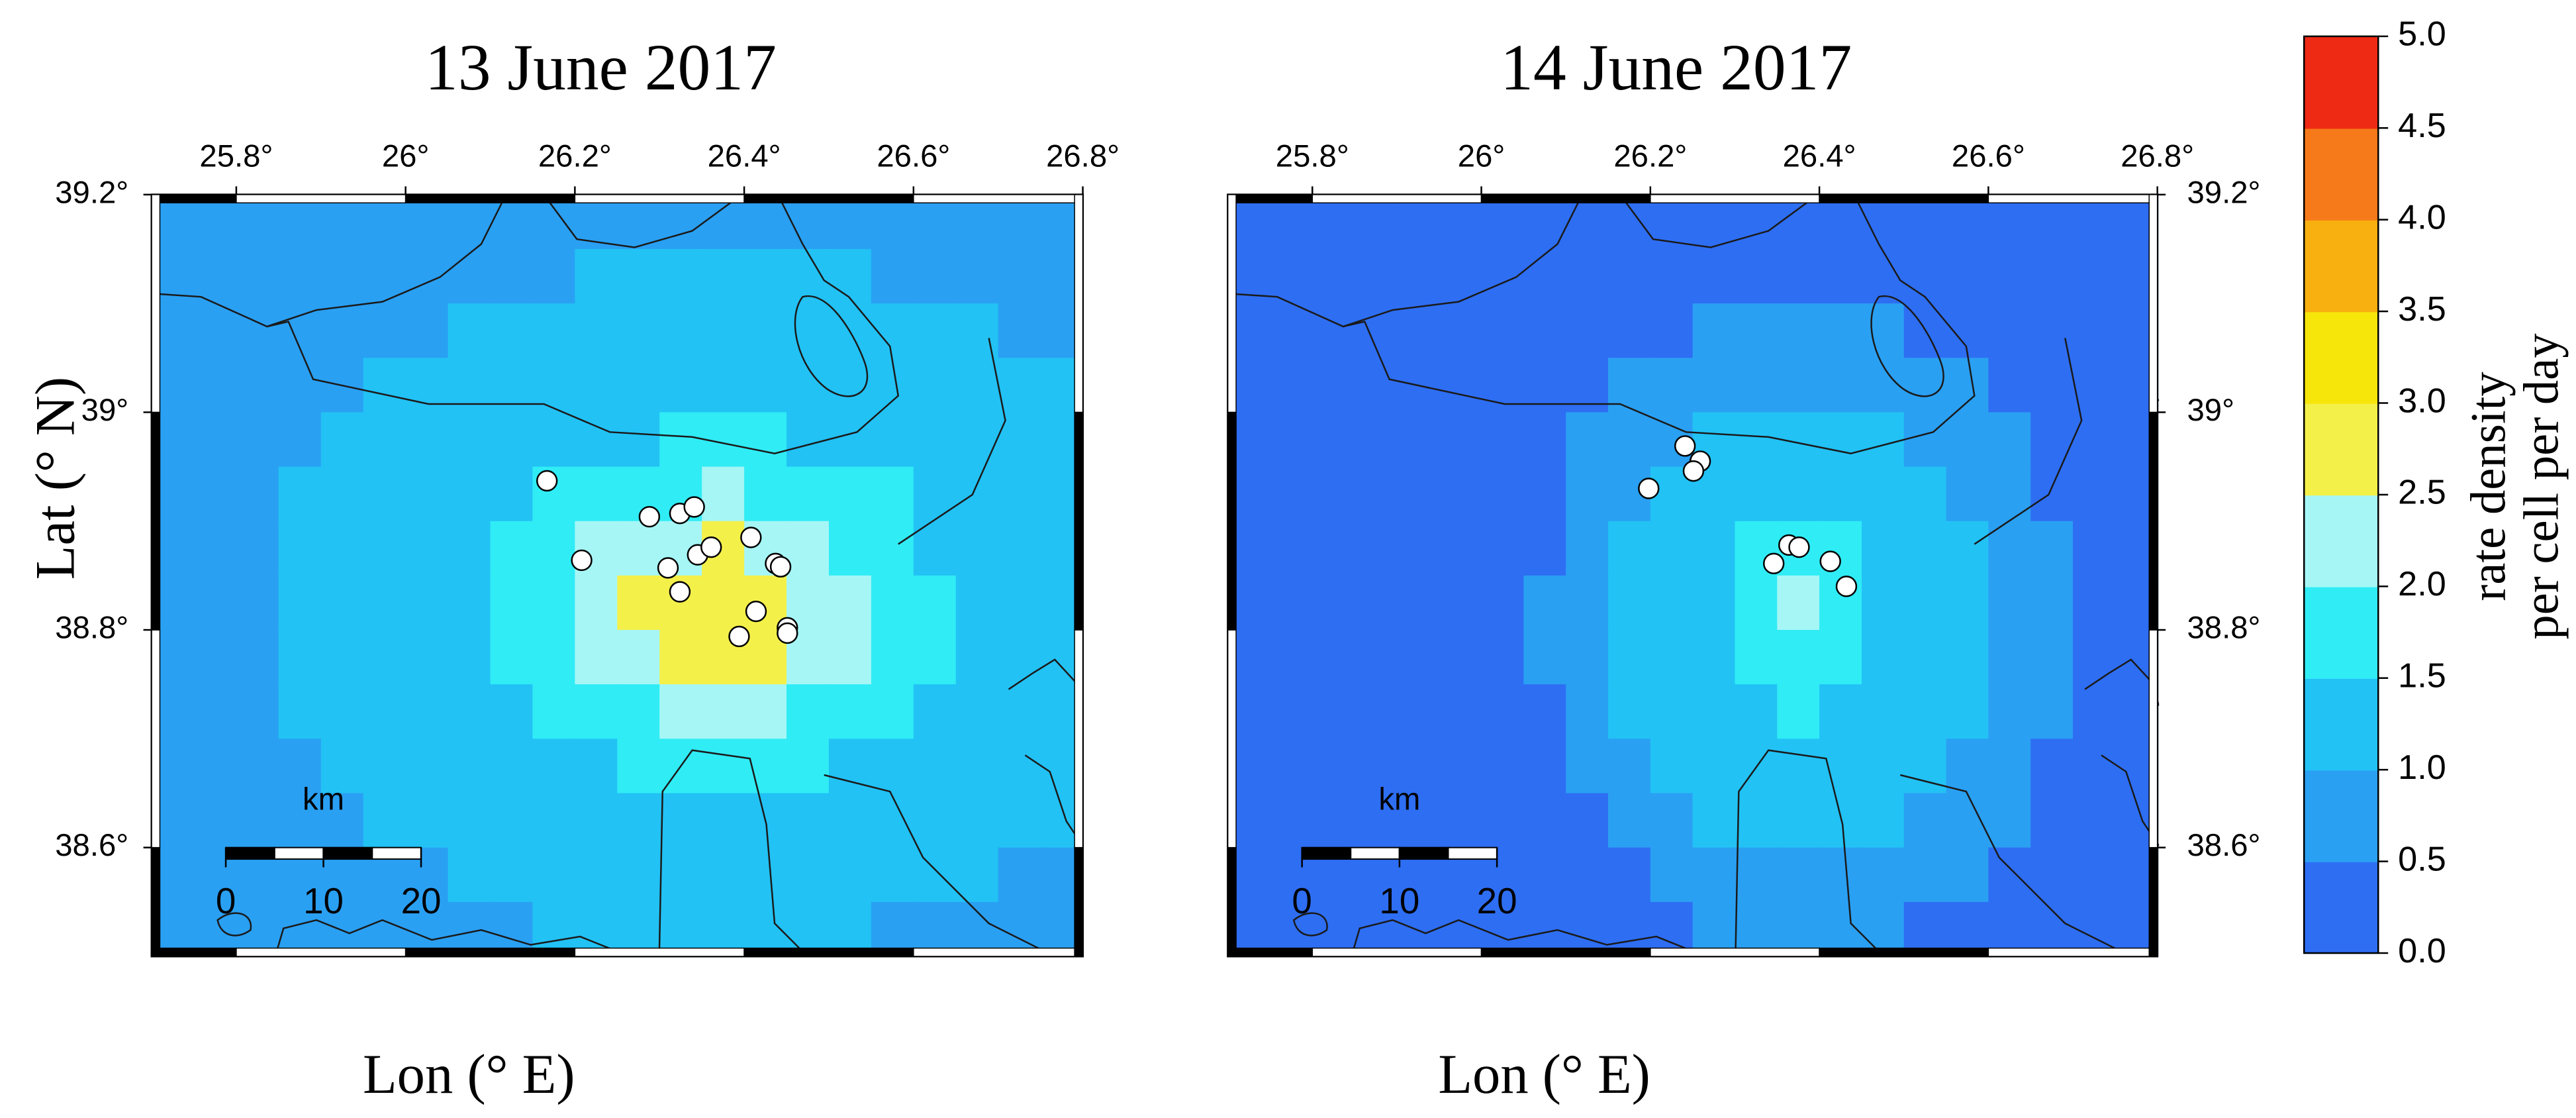  Describe the element at coordinates (2422, 493) in the screenshot. I see `colorbar-tick-label: 2.5` at that location.